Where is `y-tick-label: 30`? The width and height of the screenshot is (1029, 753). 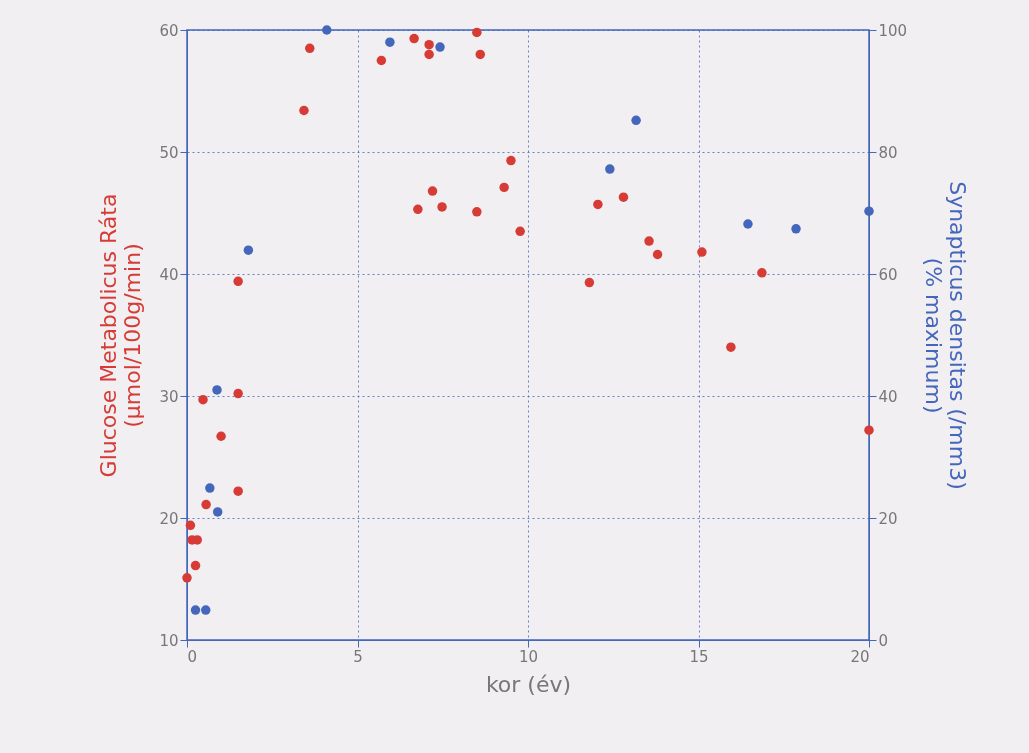
y-tick-label: 30 is located at coordinates (169, 396).